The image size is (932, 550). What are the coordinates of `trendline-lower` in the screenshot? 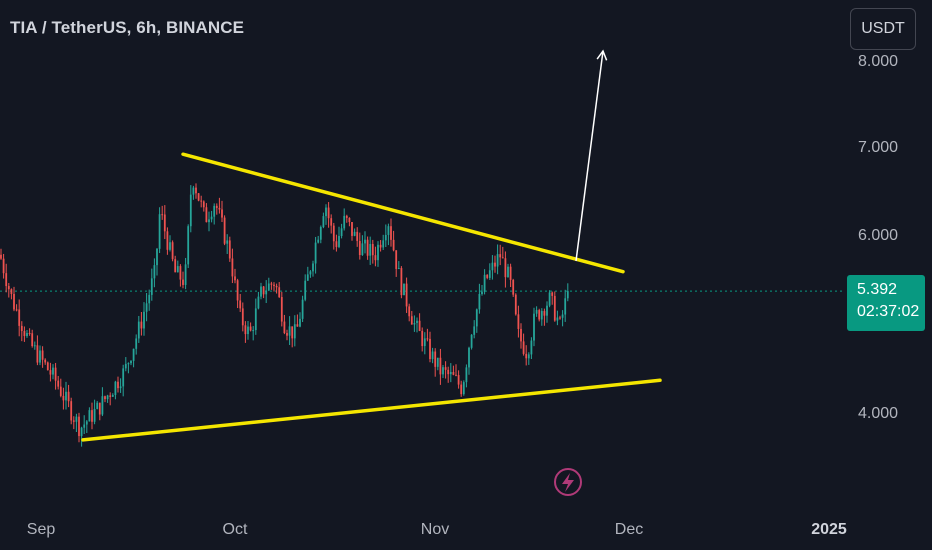 It's located at (371, 410).